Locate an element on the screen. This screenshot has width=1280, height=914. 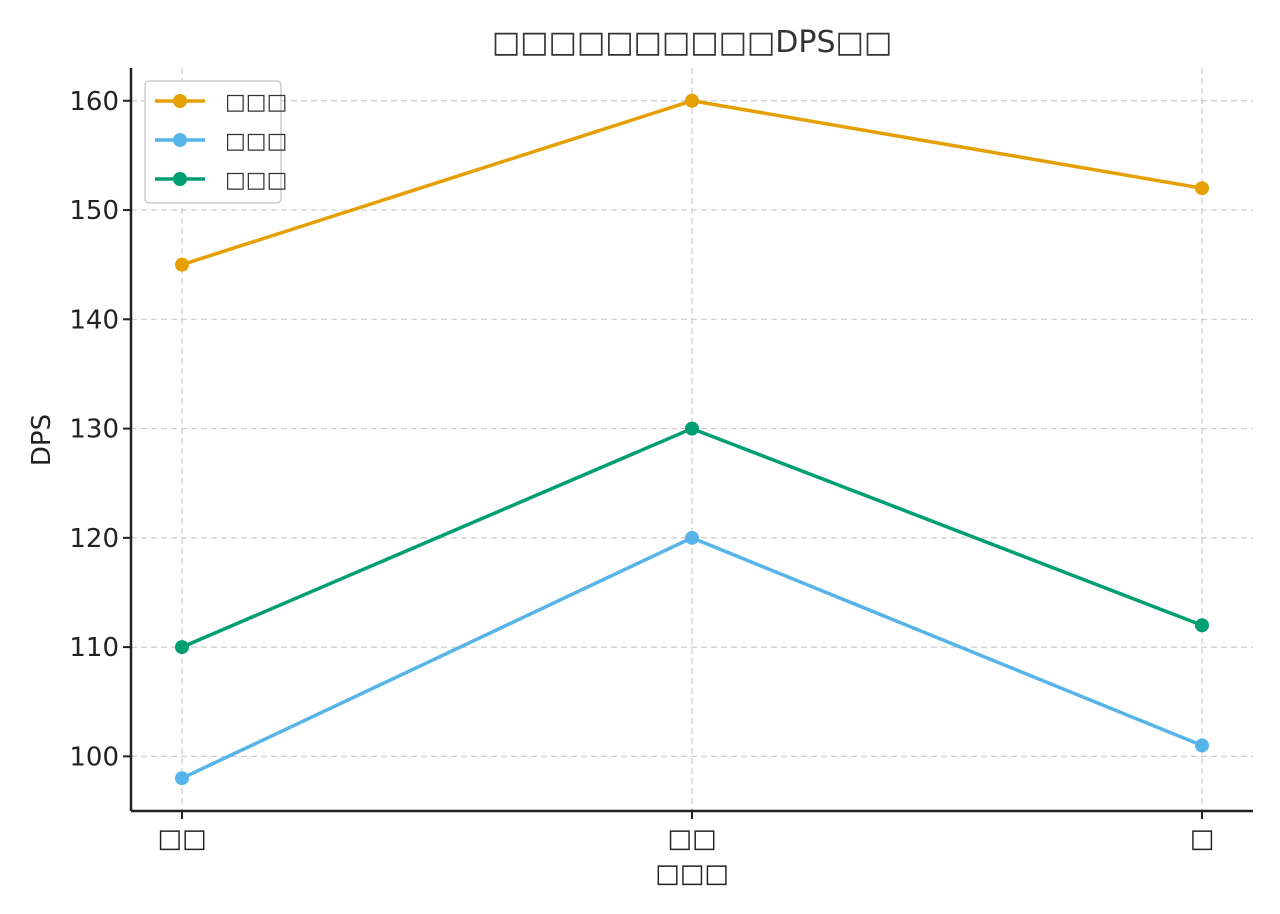
x-axis-label: □□□ is located at coordinates (692, 874).